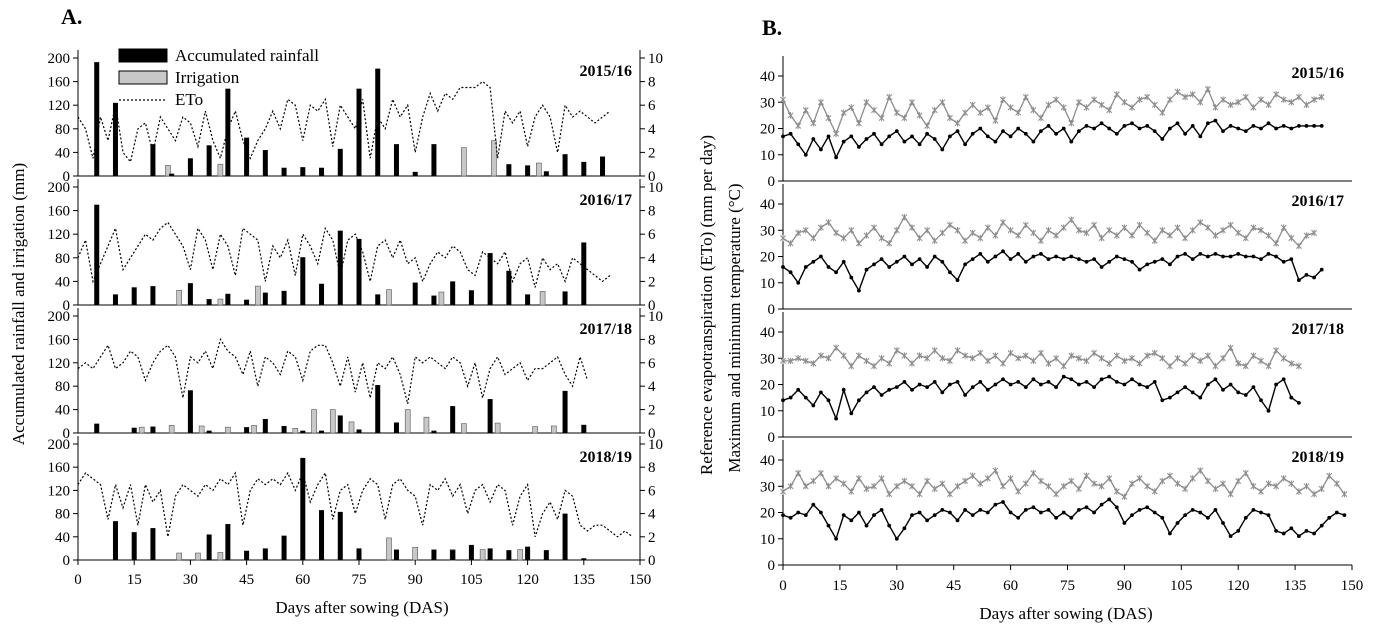  What do you see at coordinates (361, 607) in the screenshot?
I see `panel-a-x-axis-title: Days after sowing (DAS)` at bounding box center [361, 607].